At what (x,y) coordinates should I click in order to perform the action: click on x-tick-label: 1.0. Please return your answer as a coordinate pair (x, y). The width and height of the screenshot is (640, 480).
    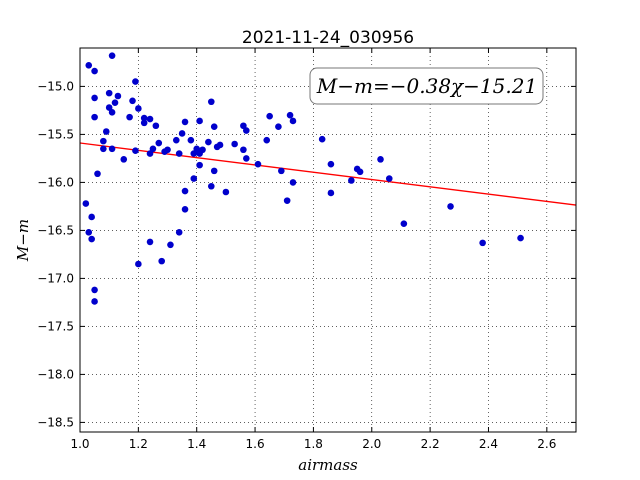
    Looking at the image, I should click on (79, 444).